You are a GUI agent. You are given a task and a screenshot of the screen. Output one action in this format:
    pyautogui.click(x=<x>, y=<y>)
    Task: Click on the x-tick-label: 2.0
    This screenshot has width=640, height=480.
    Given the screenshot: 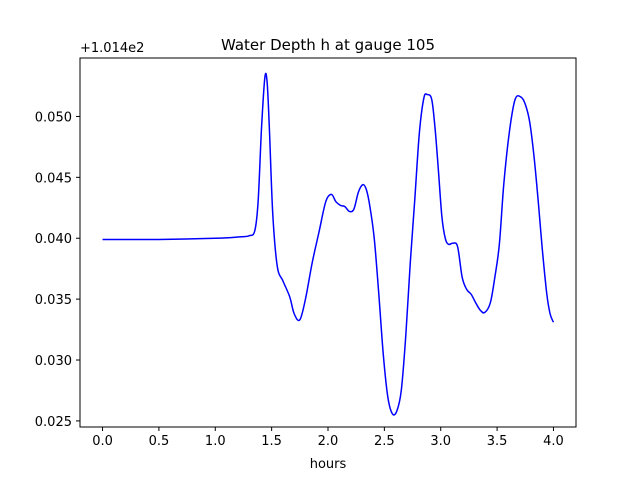 What is the action you would take?
    pyautogui.click(x=328, y=441)
    